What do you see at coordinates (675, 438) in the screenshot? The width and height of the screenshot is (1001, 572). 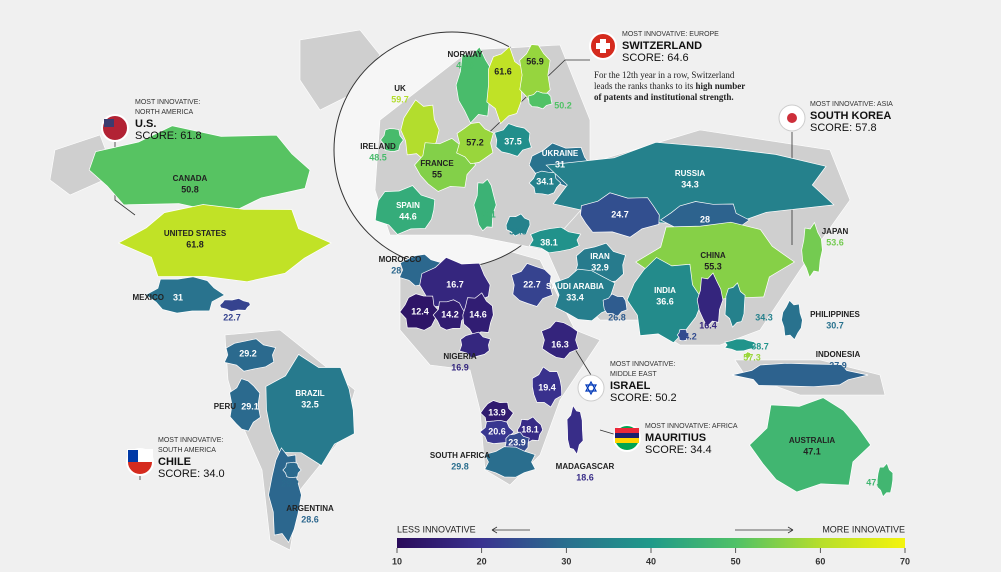 I see `callout-country: MAURITIUS` at bounding box center [675, 438].